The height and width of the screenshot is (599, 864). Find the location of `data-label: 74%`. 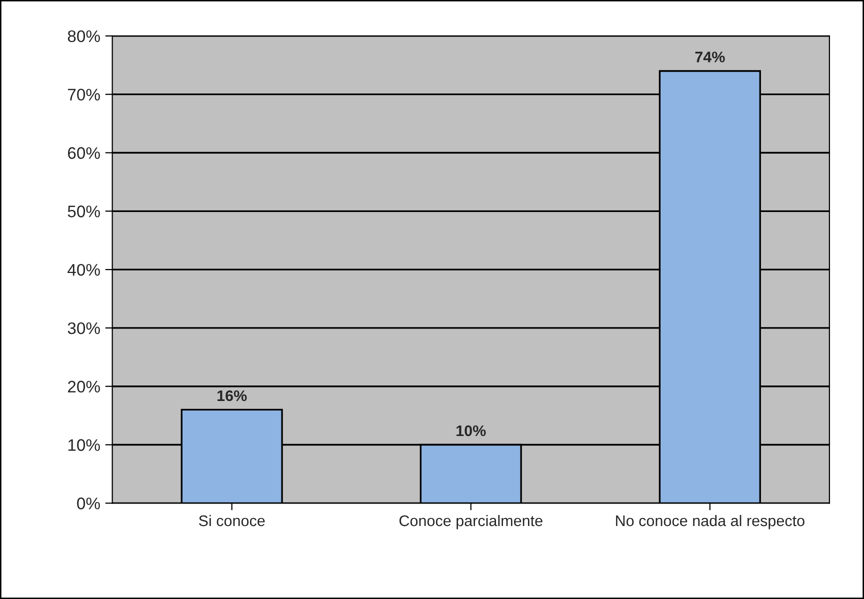

data-label: 74% is located at coordinates (710, 57).